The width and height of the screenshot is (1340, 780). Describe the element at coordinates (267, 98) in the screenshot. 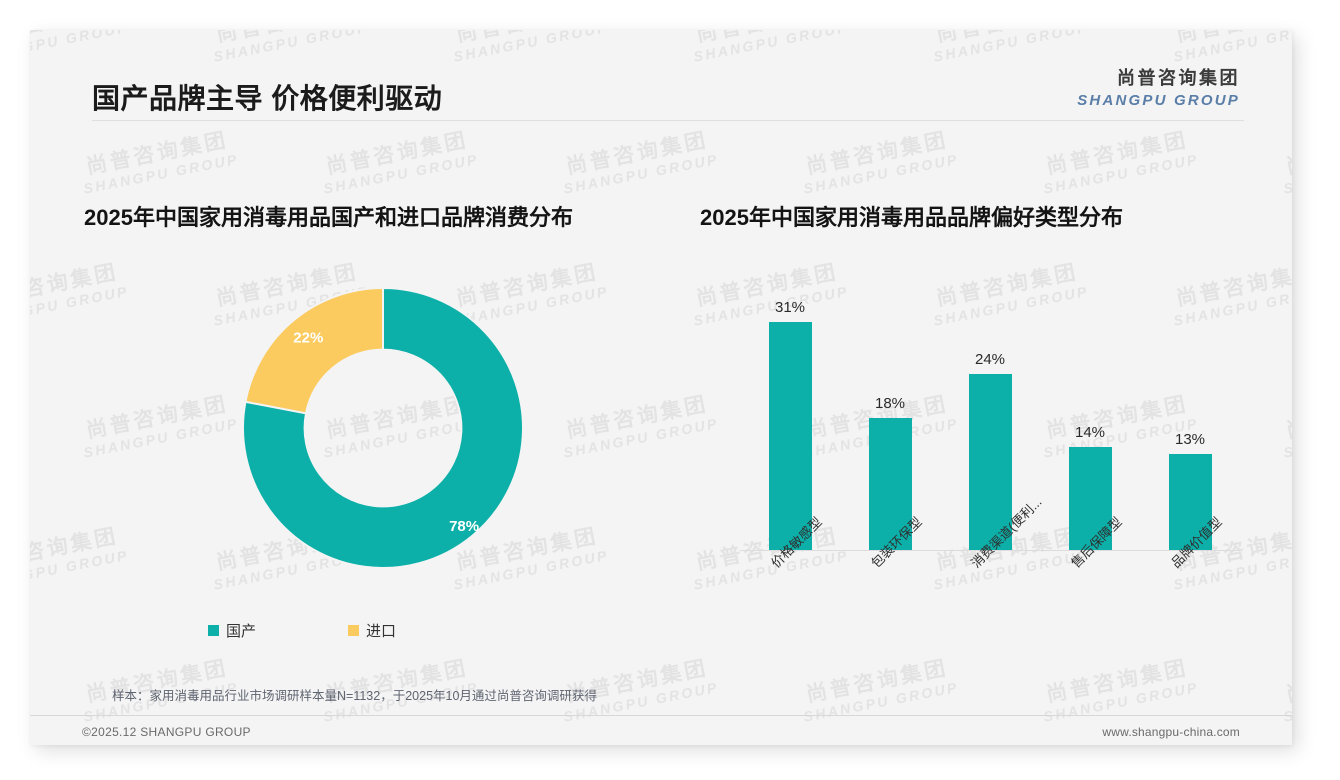

I see `page-title: 国产品牌主导 价格便利驱动` at that location.